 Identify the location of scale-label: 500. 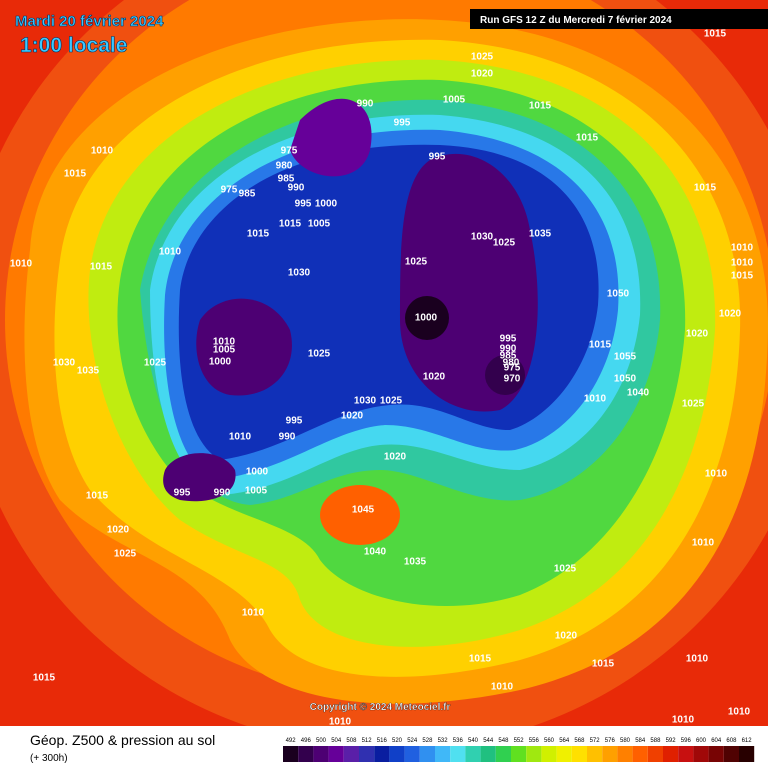
(321, 741).